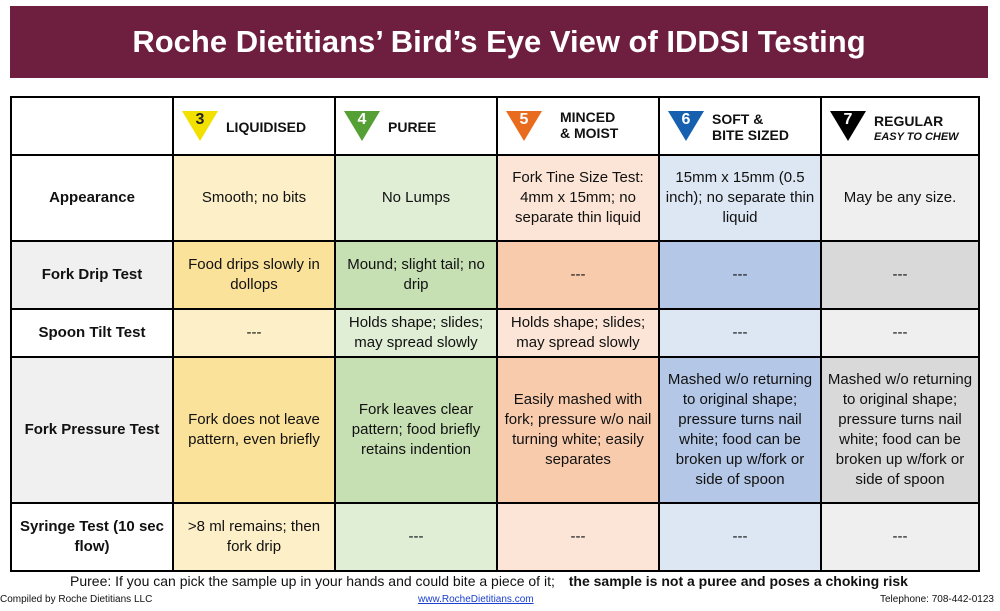 The width and height of the screenshot is (1000, 611). What do you see at coordinates (254, 275) in the screenshot?
I see `cell-fork-drip-level-3: Food drips slowly in dollops` at bounding box center [254, 275].